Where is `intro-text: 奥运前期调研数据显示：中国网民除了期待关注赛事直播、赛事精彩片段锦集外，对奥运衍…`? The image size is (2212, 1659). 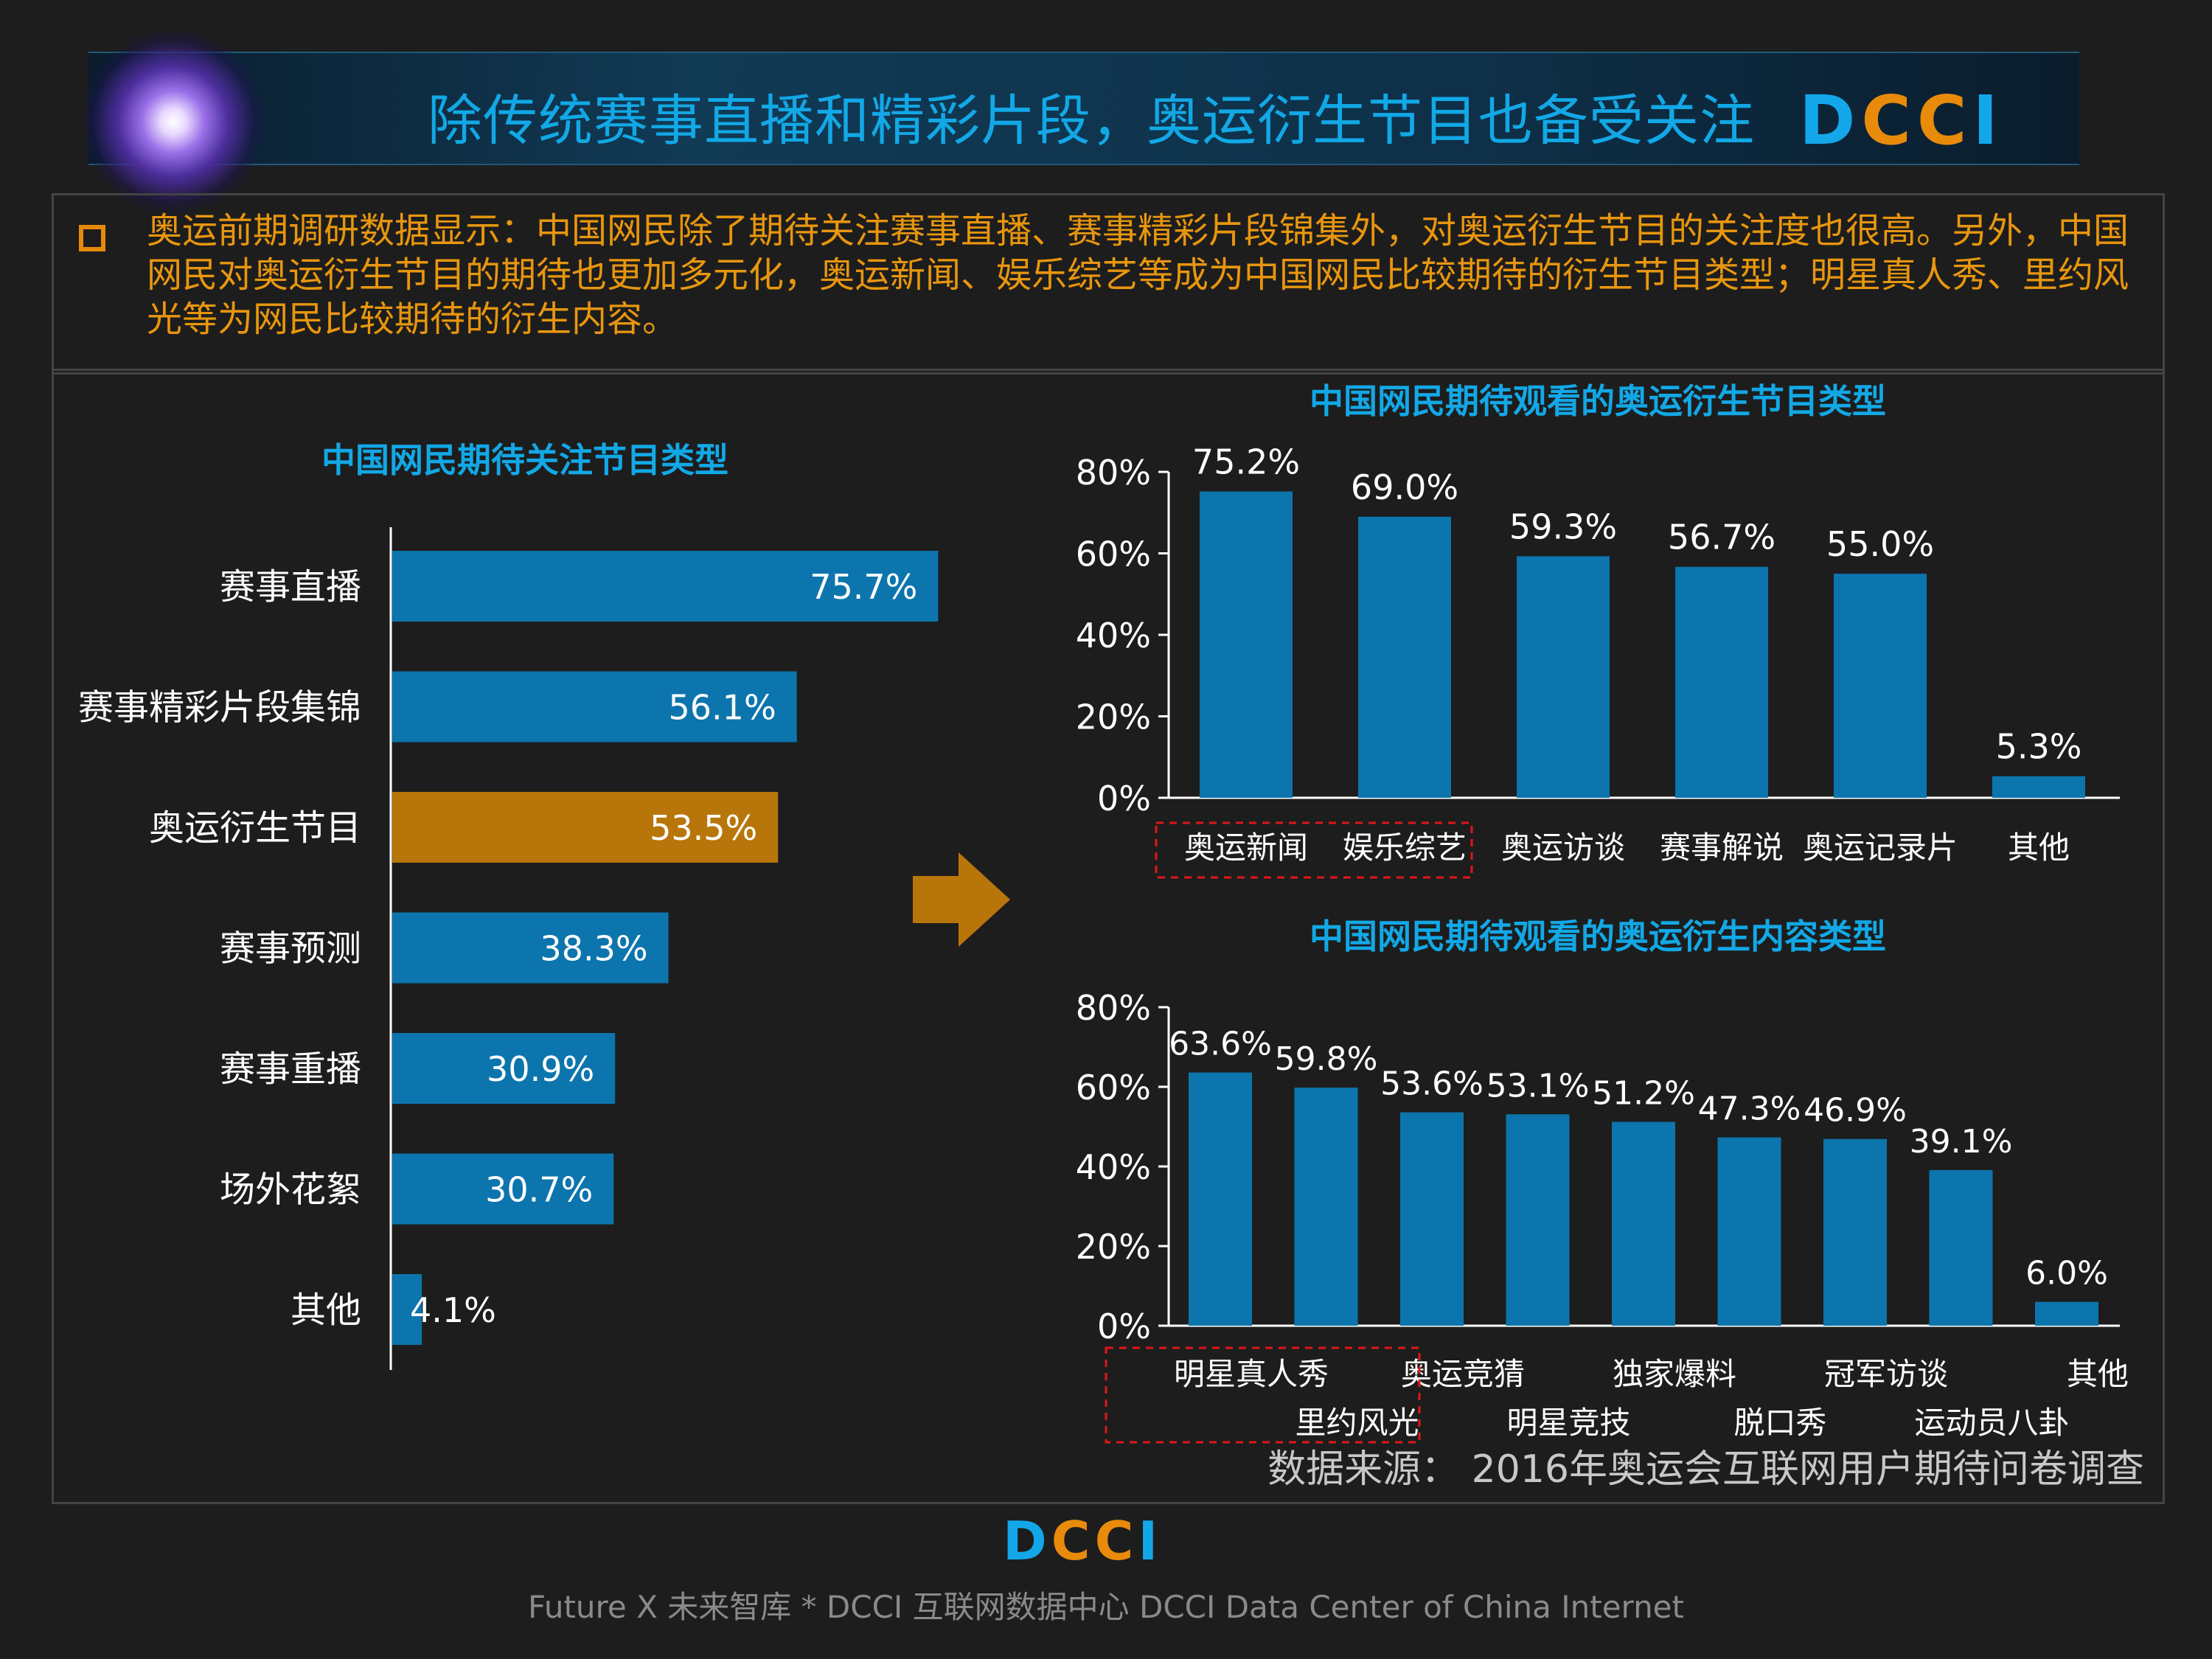 intro-text: 奥运前期调研数据显示：中国网民除了期待关注赛事直播、赛事精彩片段锦集外，对奥运衍… is located at coordinates (1138, 275).